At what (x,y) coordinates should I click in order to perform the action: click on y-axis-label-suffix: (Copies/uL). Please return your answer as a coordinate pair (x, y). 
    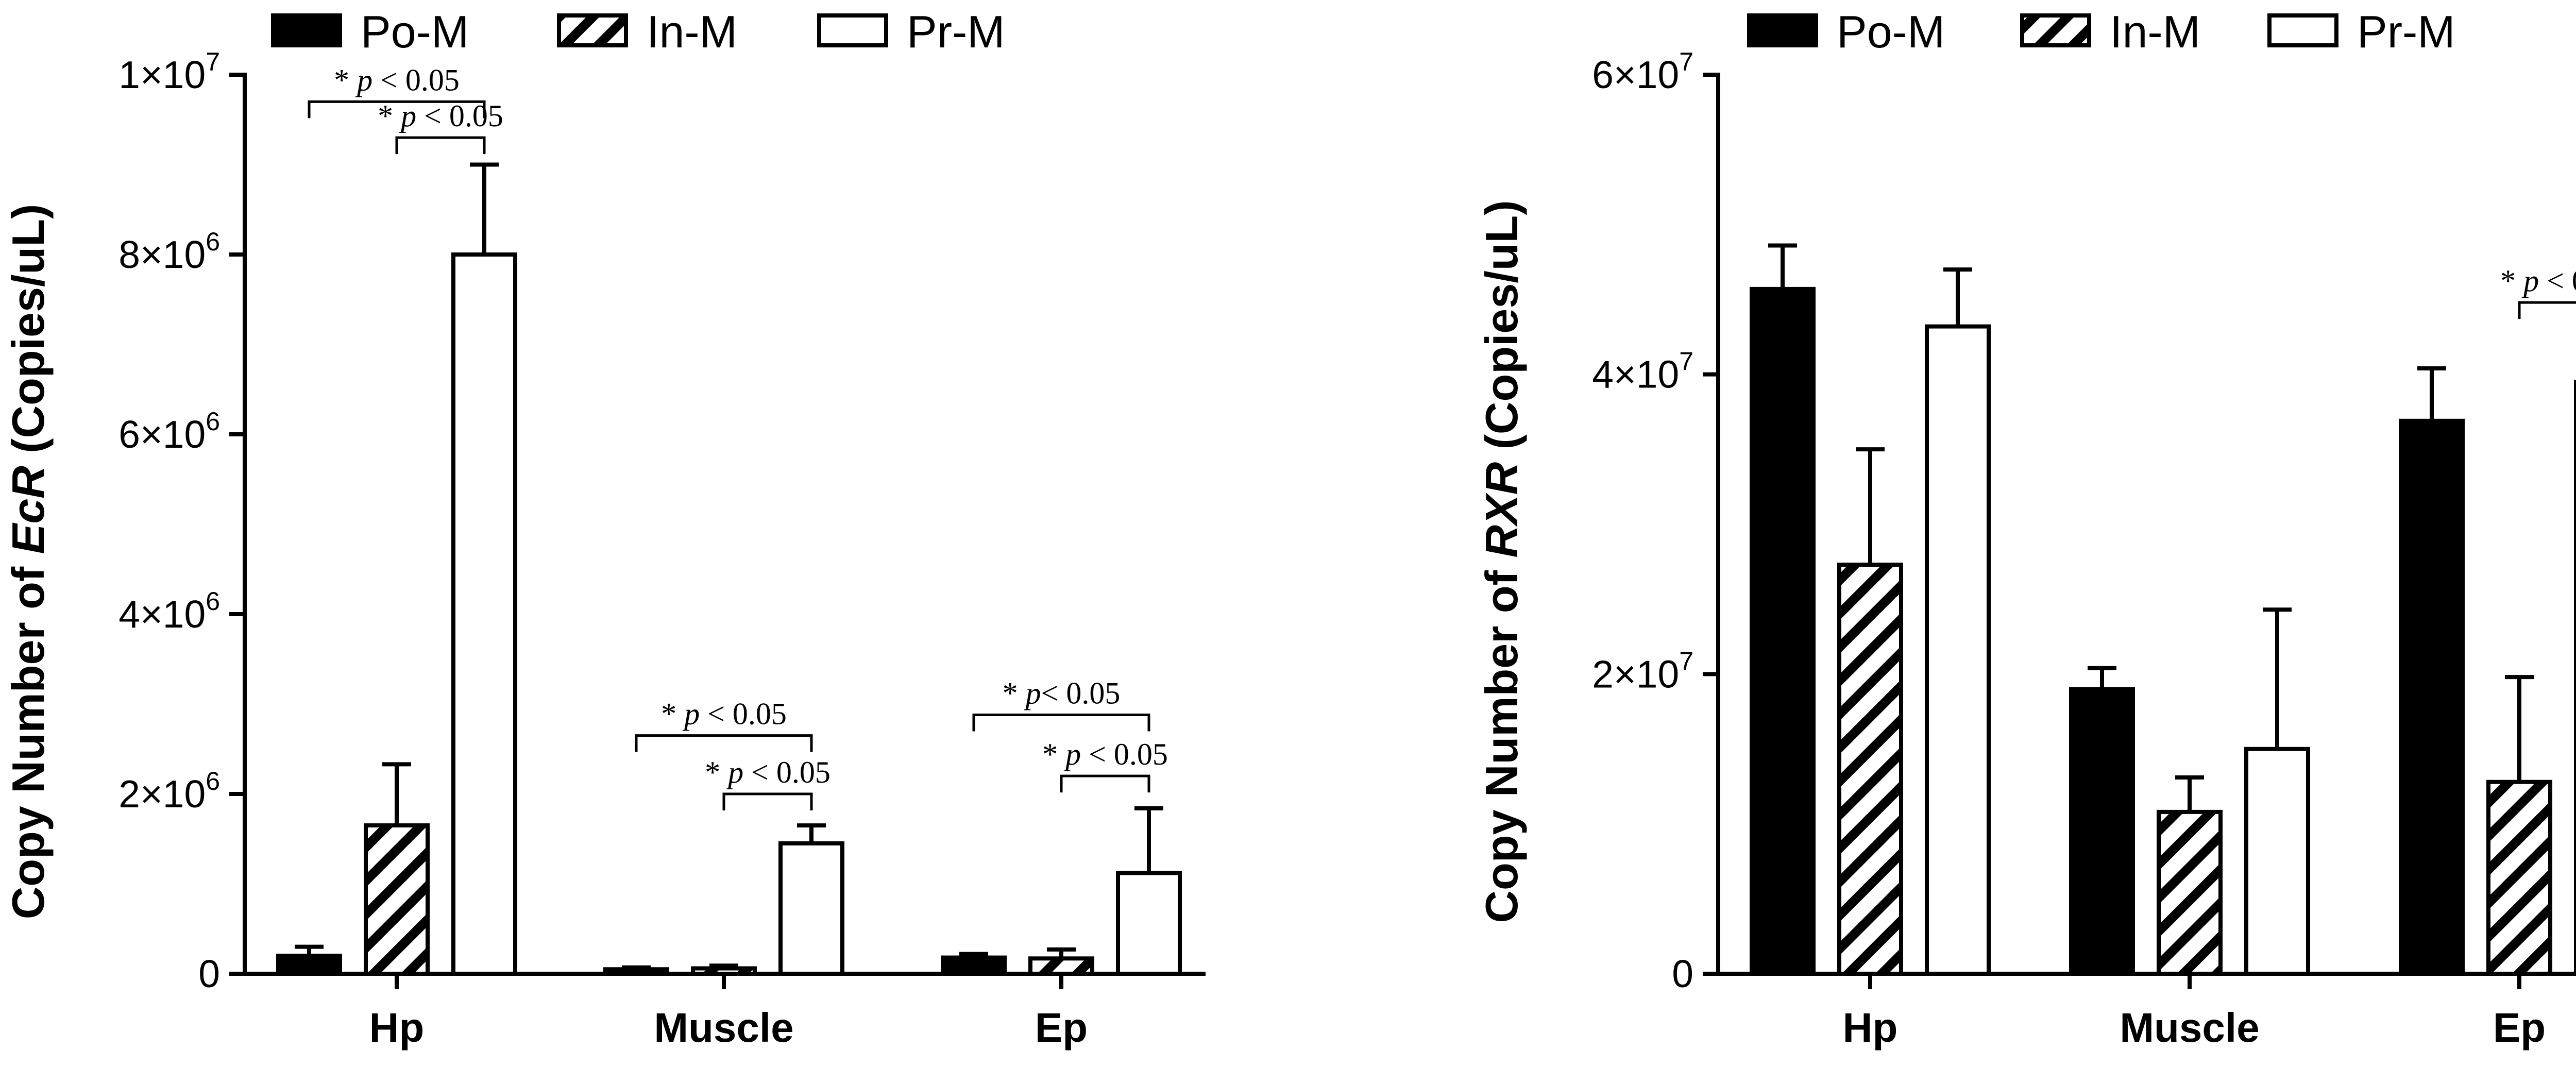
    Looking at the image, I should click on (28, 335).